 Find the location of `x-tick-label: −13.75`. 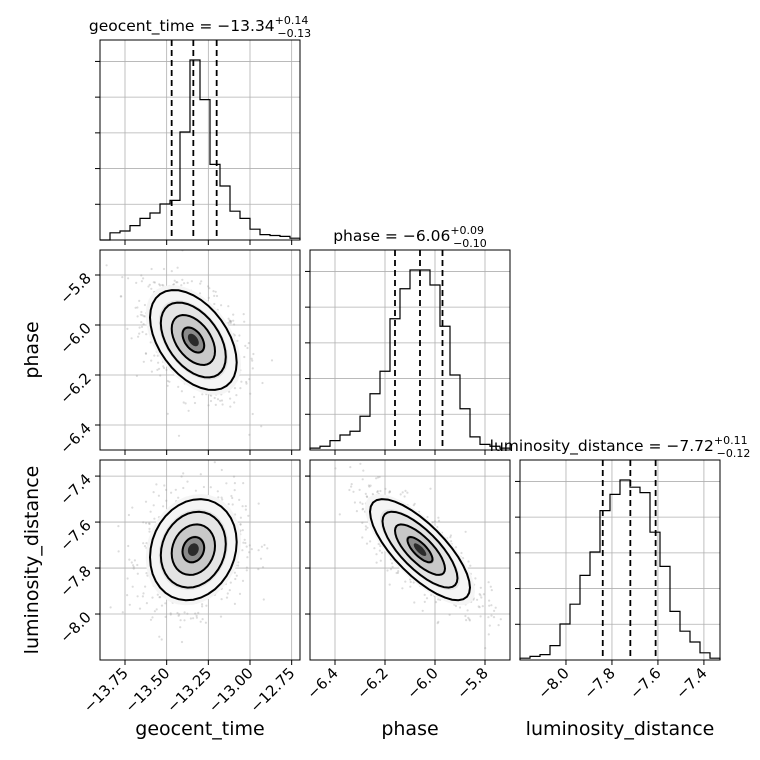

x-tick-label: −13.75 is located at coordinates (106, 690).